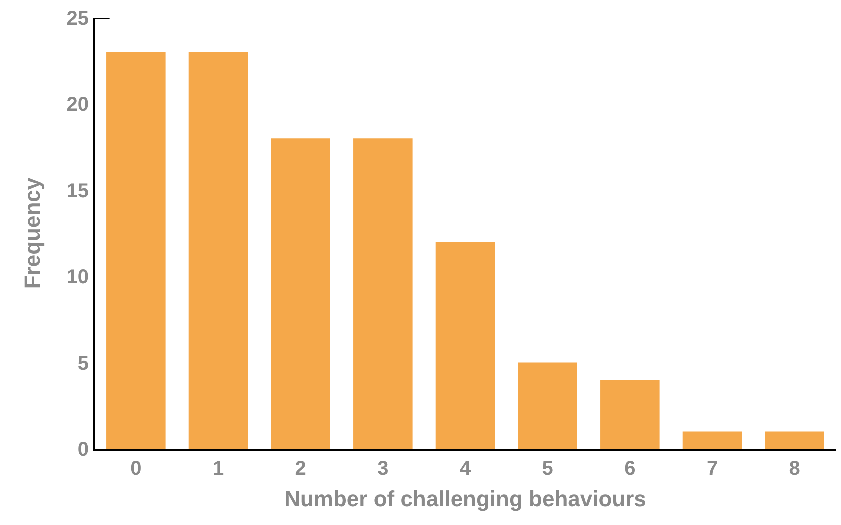  What do you see at coordinates (83, 363) in the screenshot?
I see `y-tick-label: 5` at bounding box center [83, 363].